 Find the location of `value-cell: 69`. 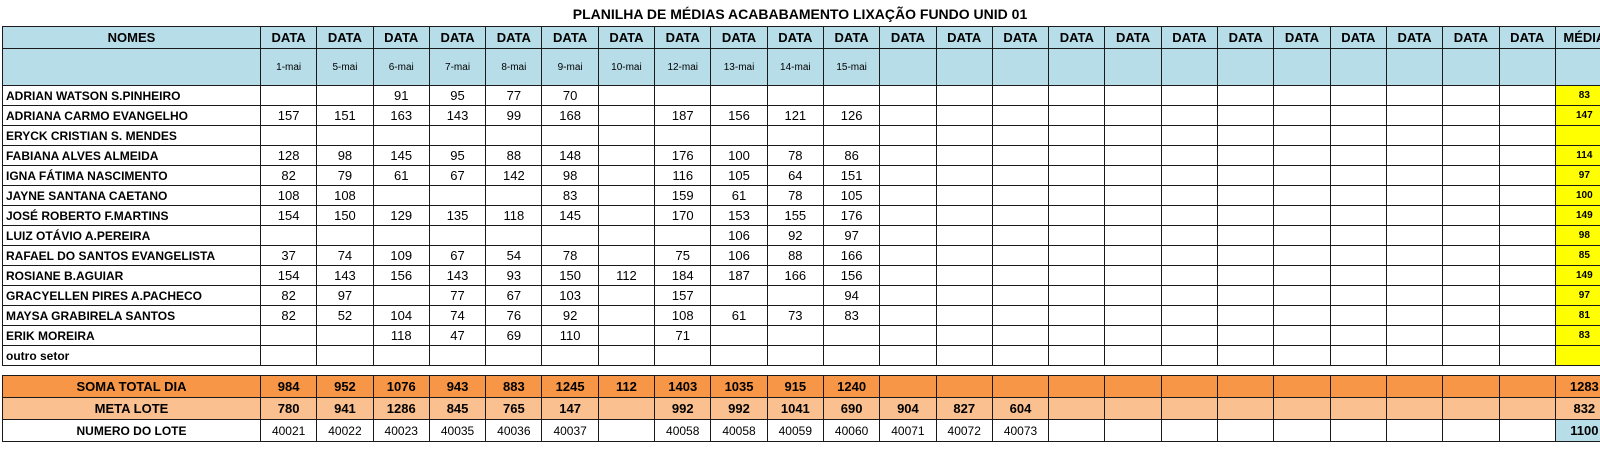

value-cell: 69 is located at coordinates (514, 335).